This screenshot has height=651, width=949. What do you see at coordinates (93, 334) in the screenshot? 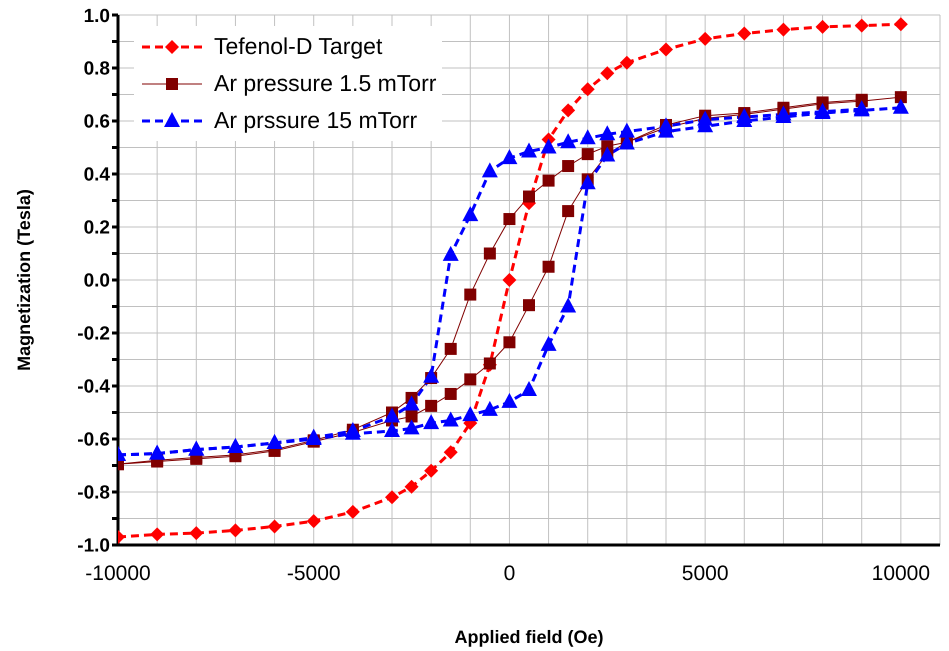
I see `y-tick-label: -0.2` at bounding box center [93, 334].